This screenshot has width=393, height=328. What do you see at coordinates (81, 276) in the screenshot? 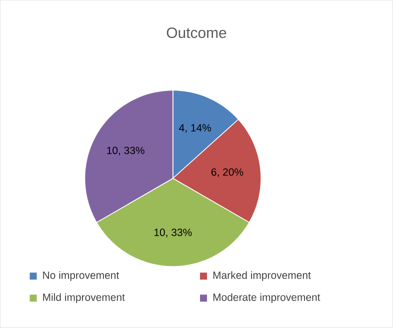
I see `legend-label: No improvement` at bounding box center [81, 276].